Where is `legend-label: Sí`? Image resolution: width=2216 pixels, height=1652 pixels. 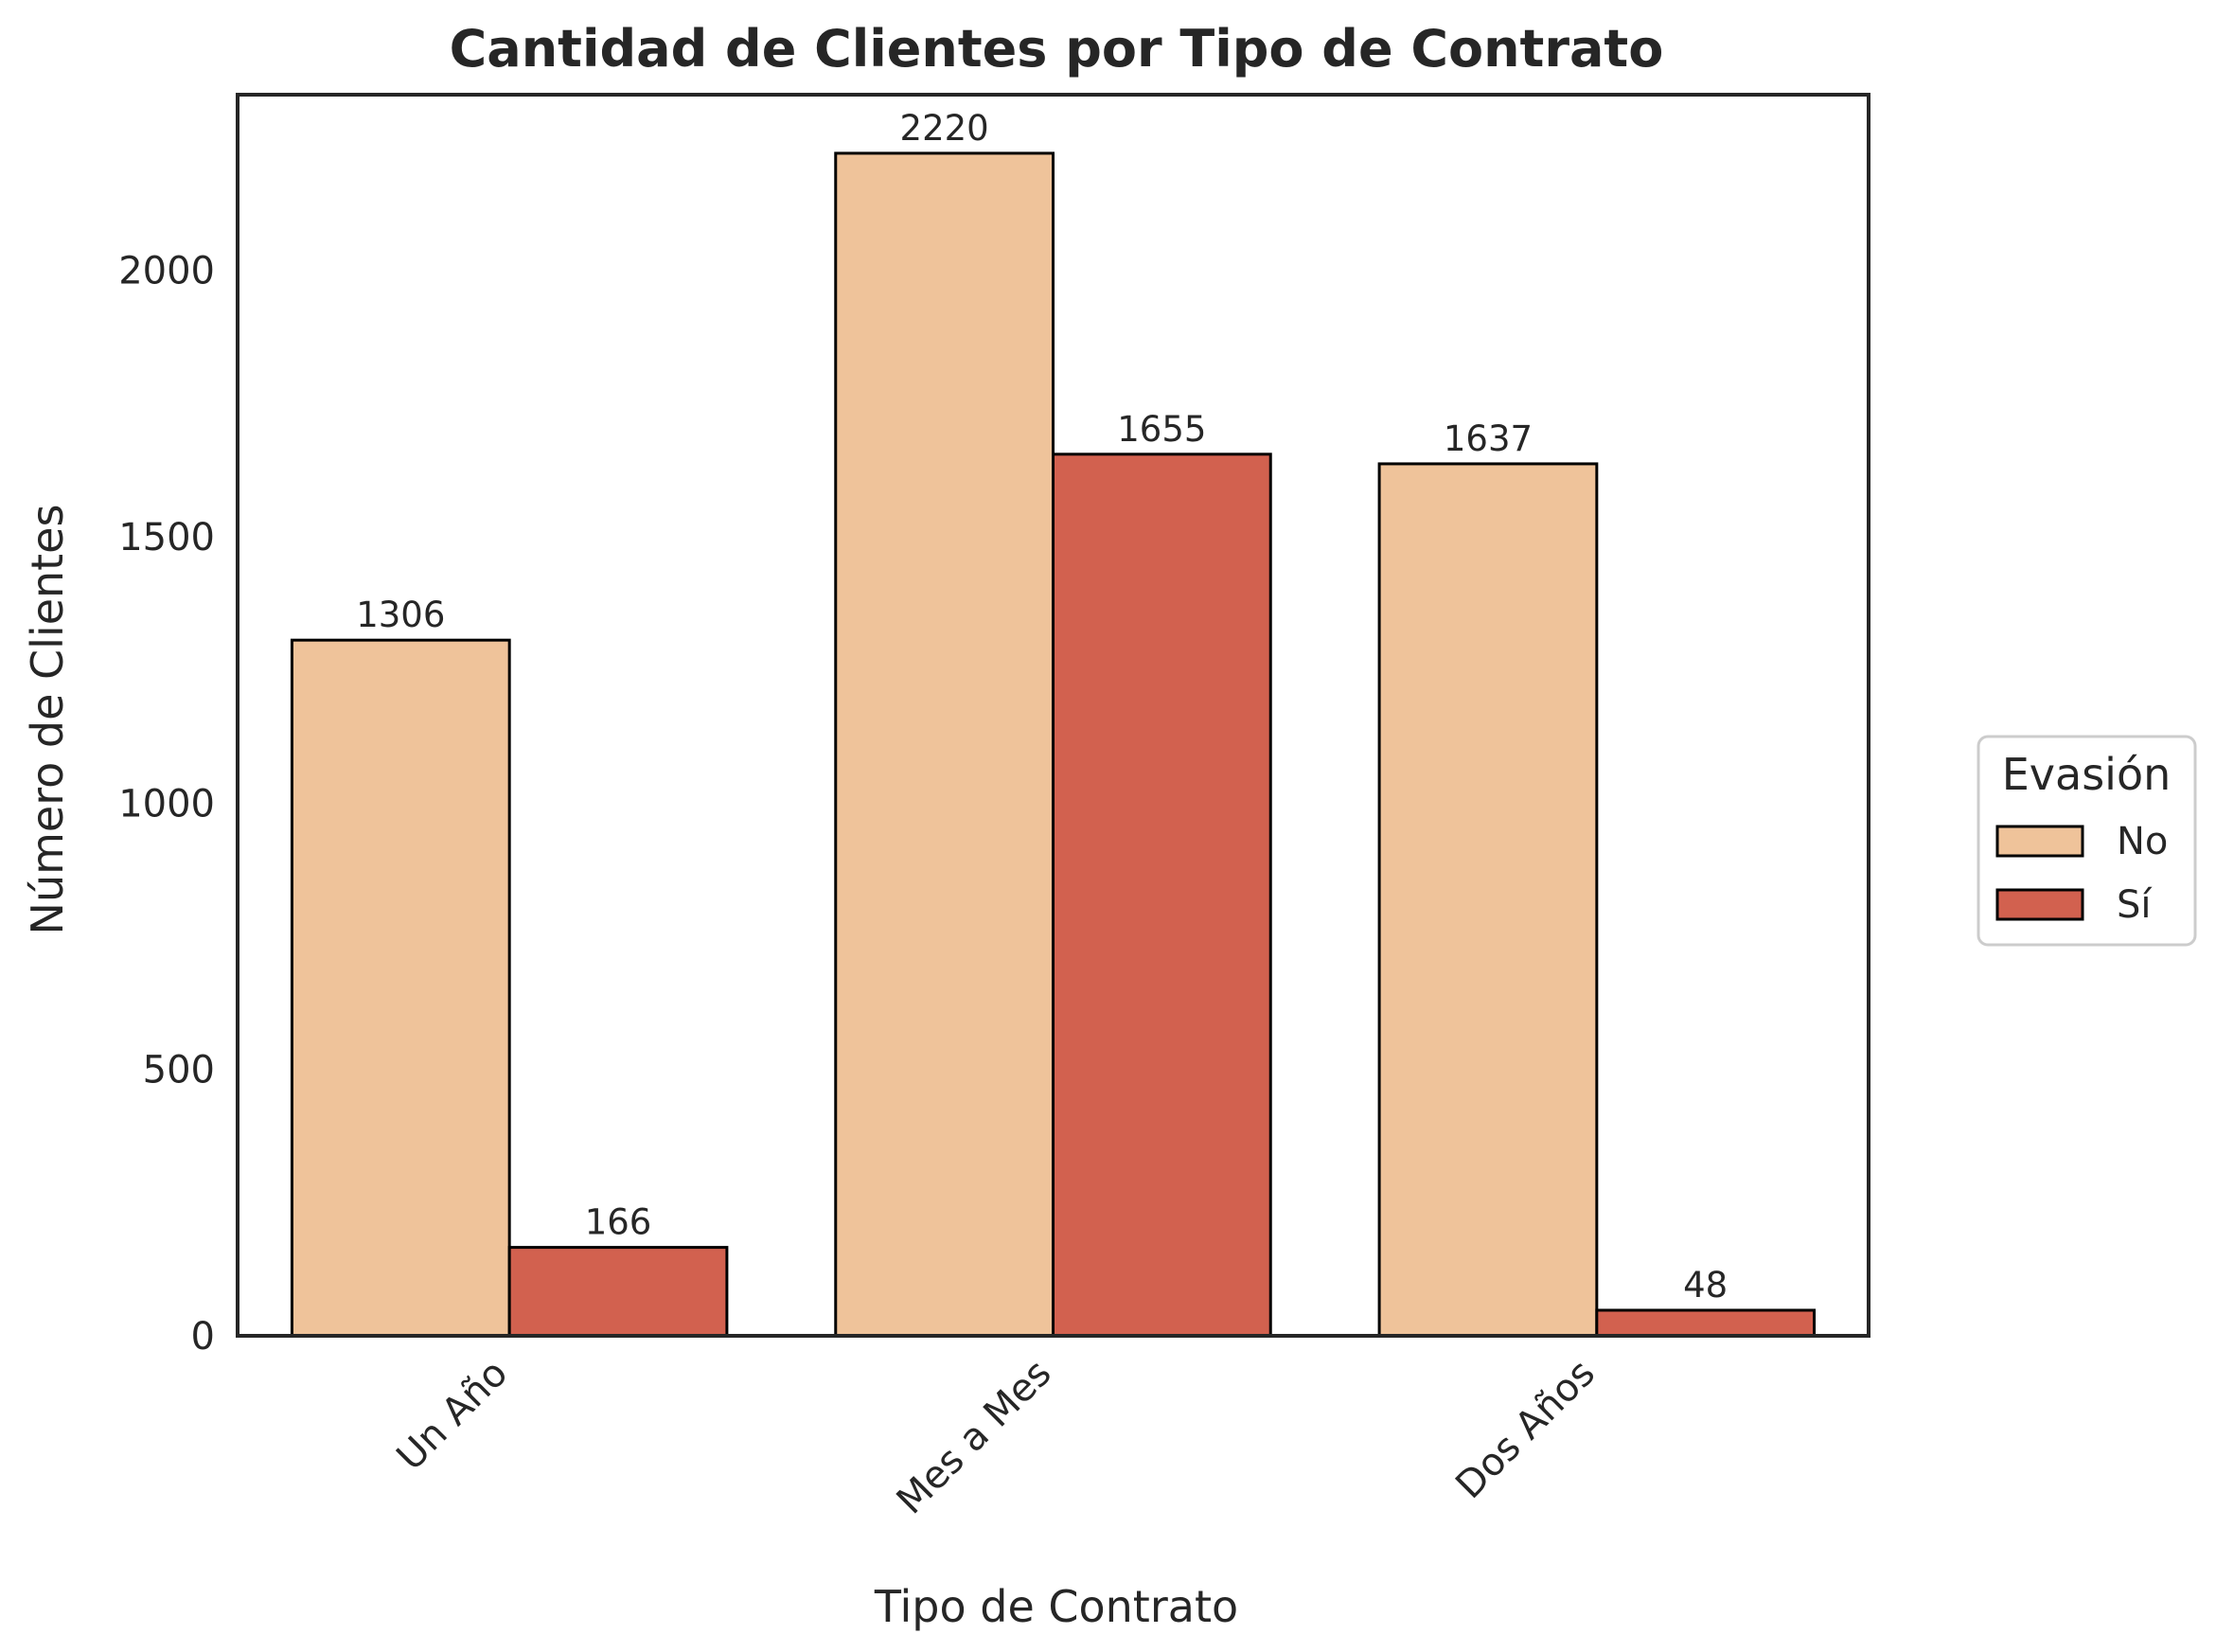
legend-label: Sí is located at coordinates (2135, 905).